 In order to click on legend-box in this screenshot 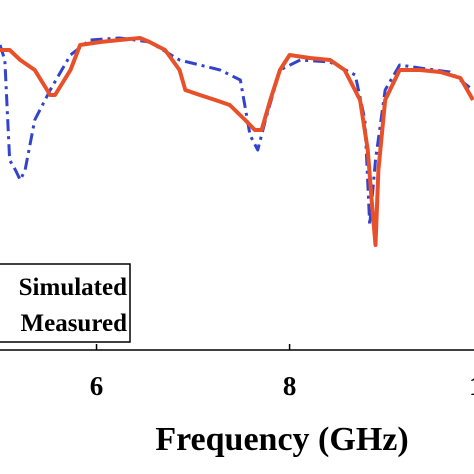, I will do `click(65, 303)`.